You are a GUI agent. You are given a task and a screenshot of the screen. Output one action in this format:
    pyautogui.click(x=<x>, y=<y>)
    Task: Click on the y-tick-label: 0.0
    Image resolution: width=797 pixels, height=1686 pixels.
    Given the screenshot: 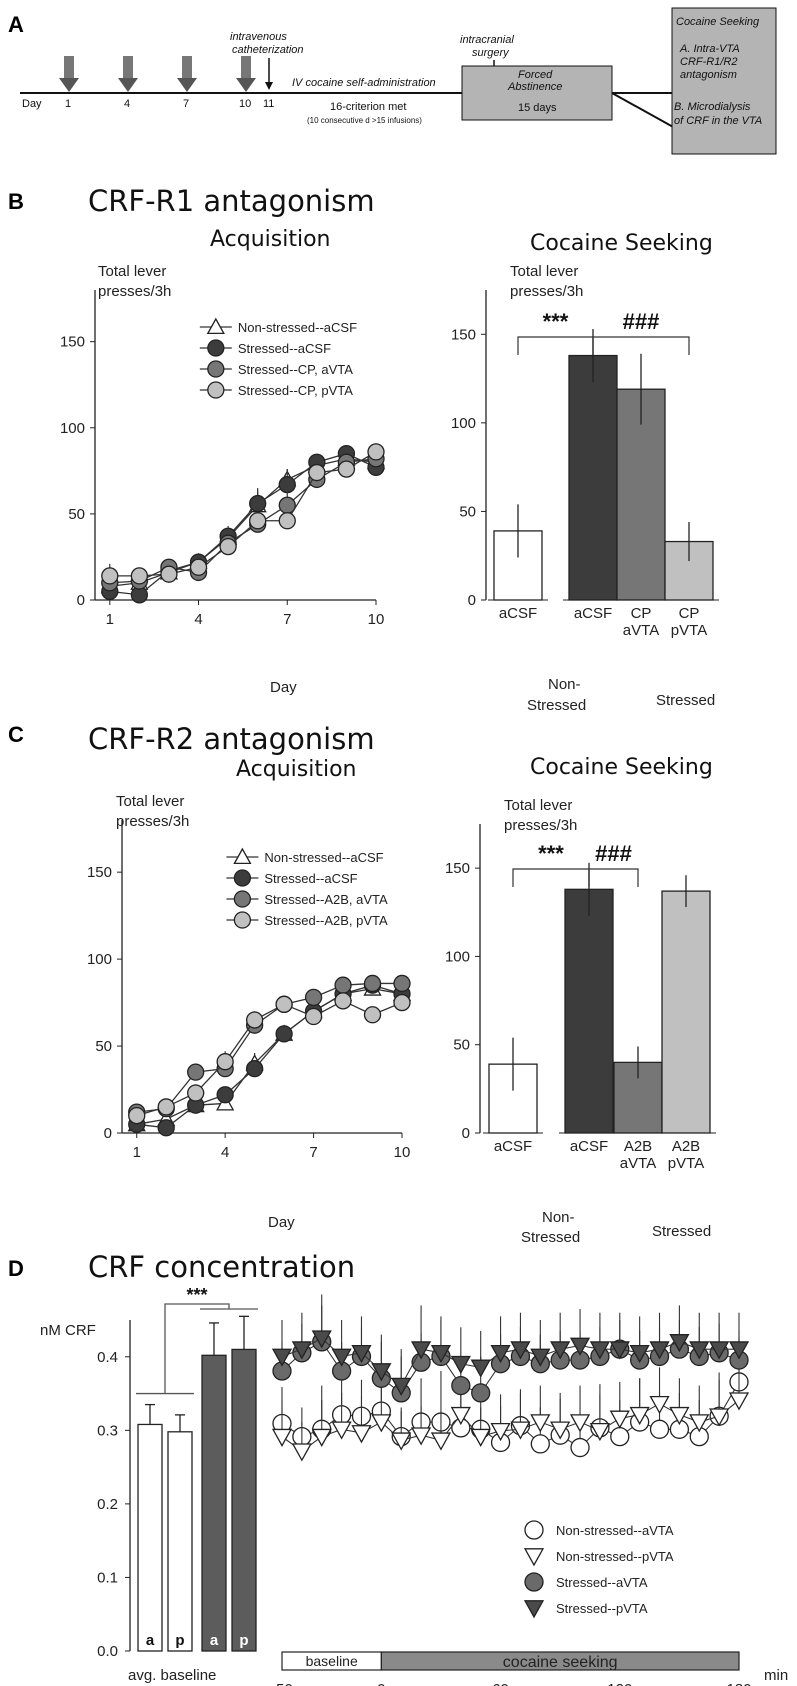 What is the action you would take?
    pyautogui.click(x=107, y=1651)
    